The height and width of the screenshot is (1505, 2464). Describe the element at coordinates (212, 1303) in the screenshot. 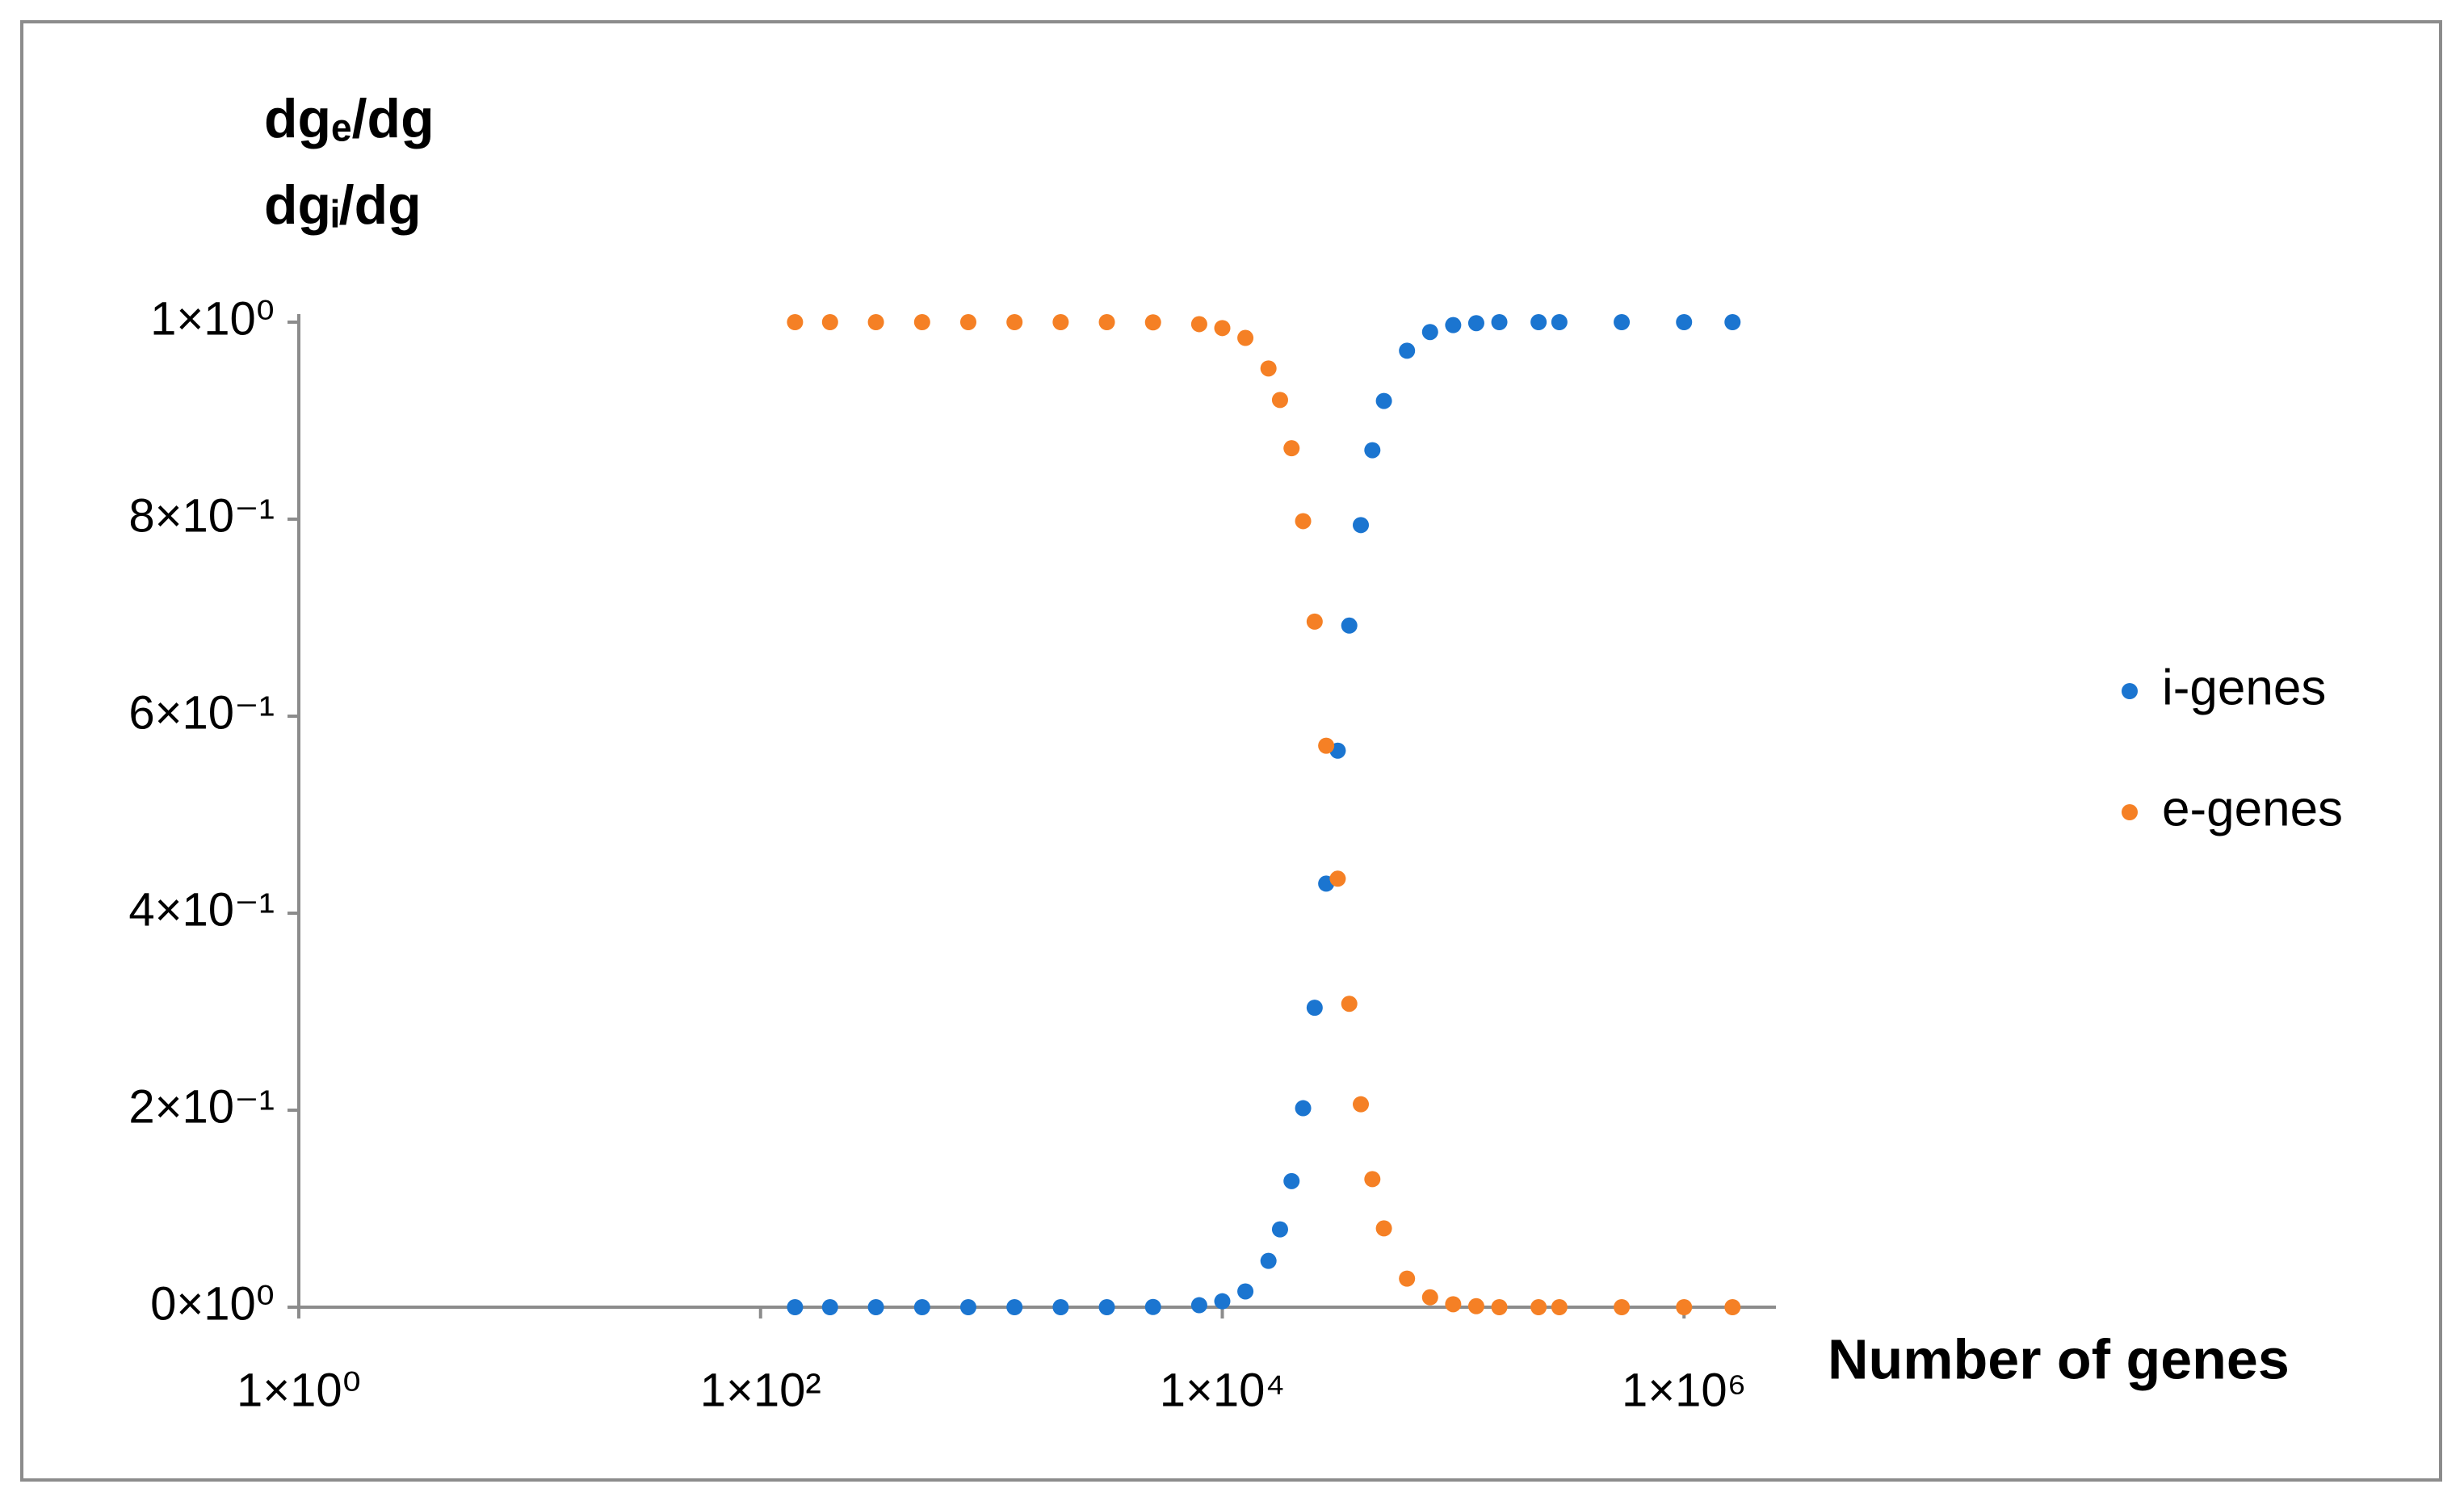

I see `y-tick-label: 0×10⁰` at that location.